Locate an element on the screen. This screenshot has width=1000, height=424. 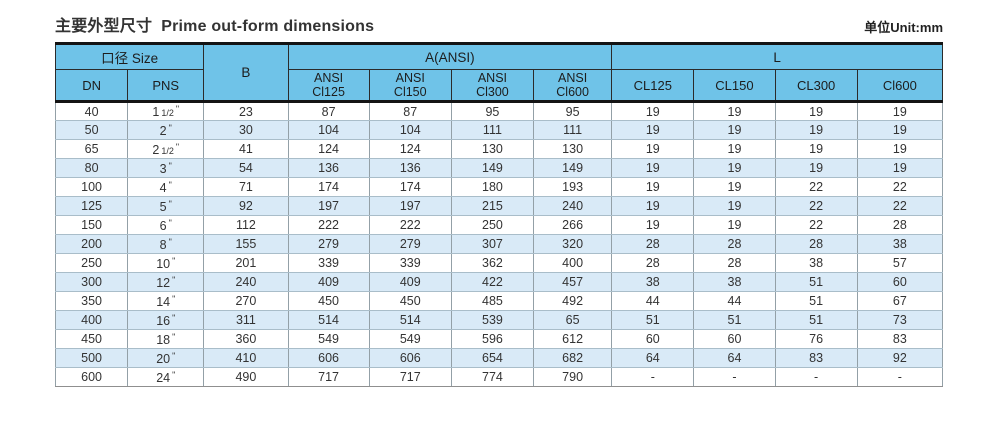
cell-a-cl150: 717 is located at coordinates (410, 377).